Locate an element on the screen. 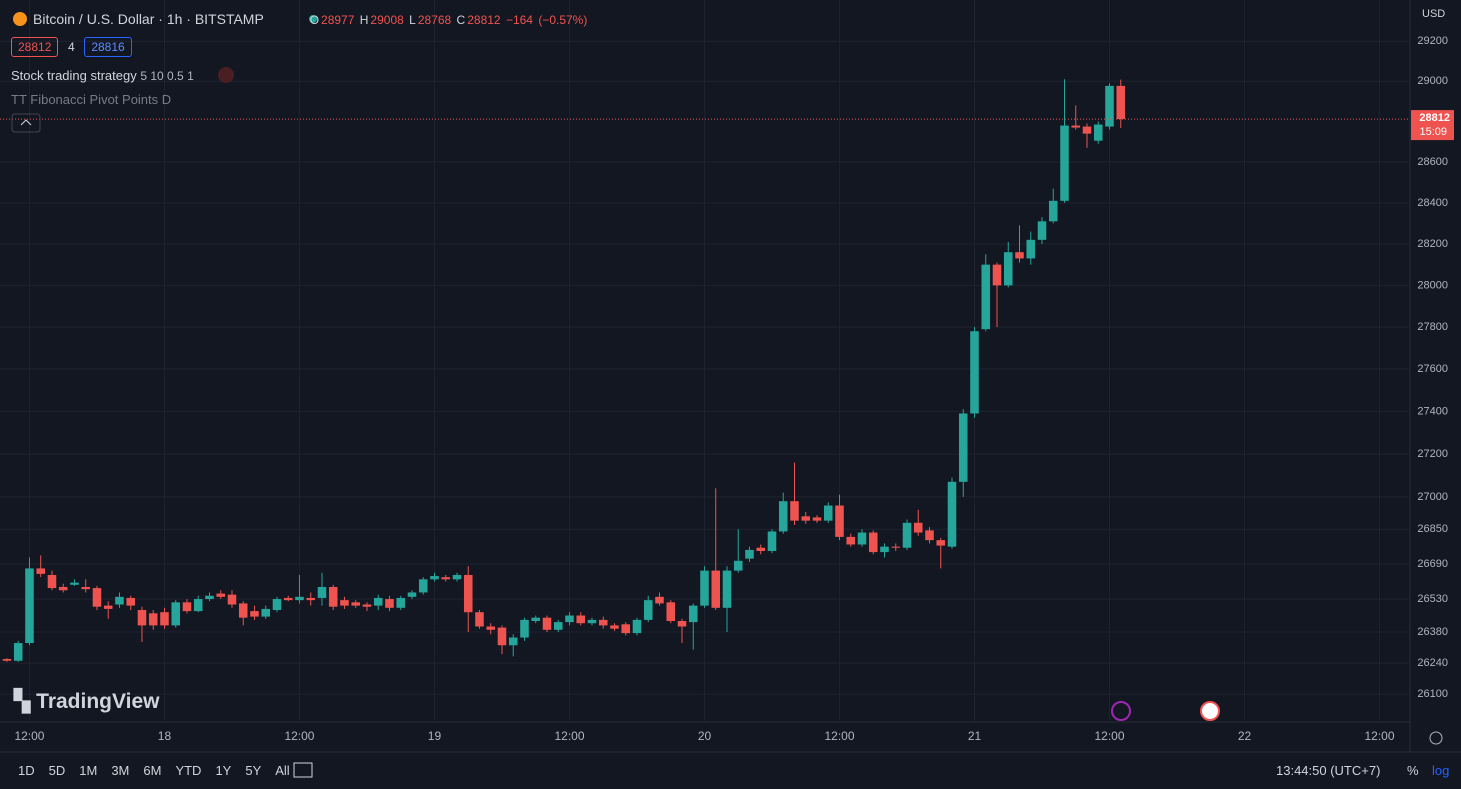  range-button: 1Y is located at coordinates (223, 770).